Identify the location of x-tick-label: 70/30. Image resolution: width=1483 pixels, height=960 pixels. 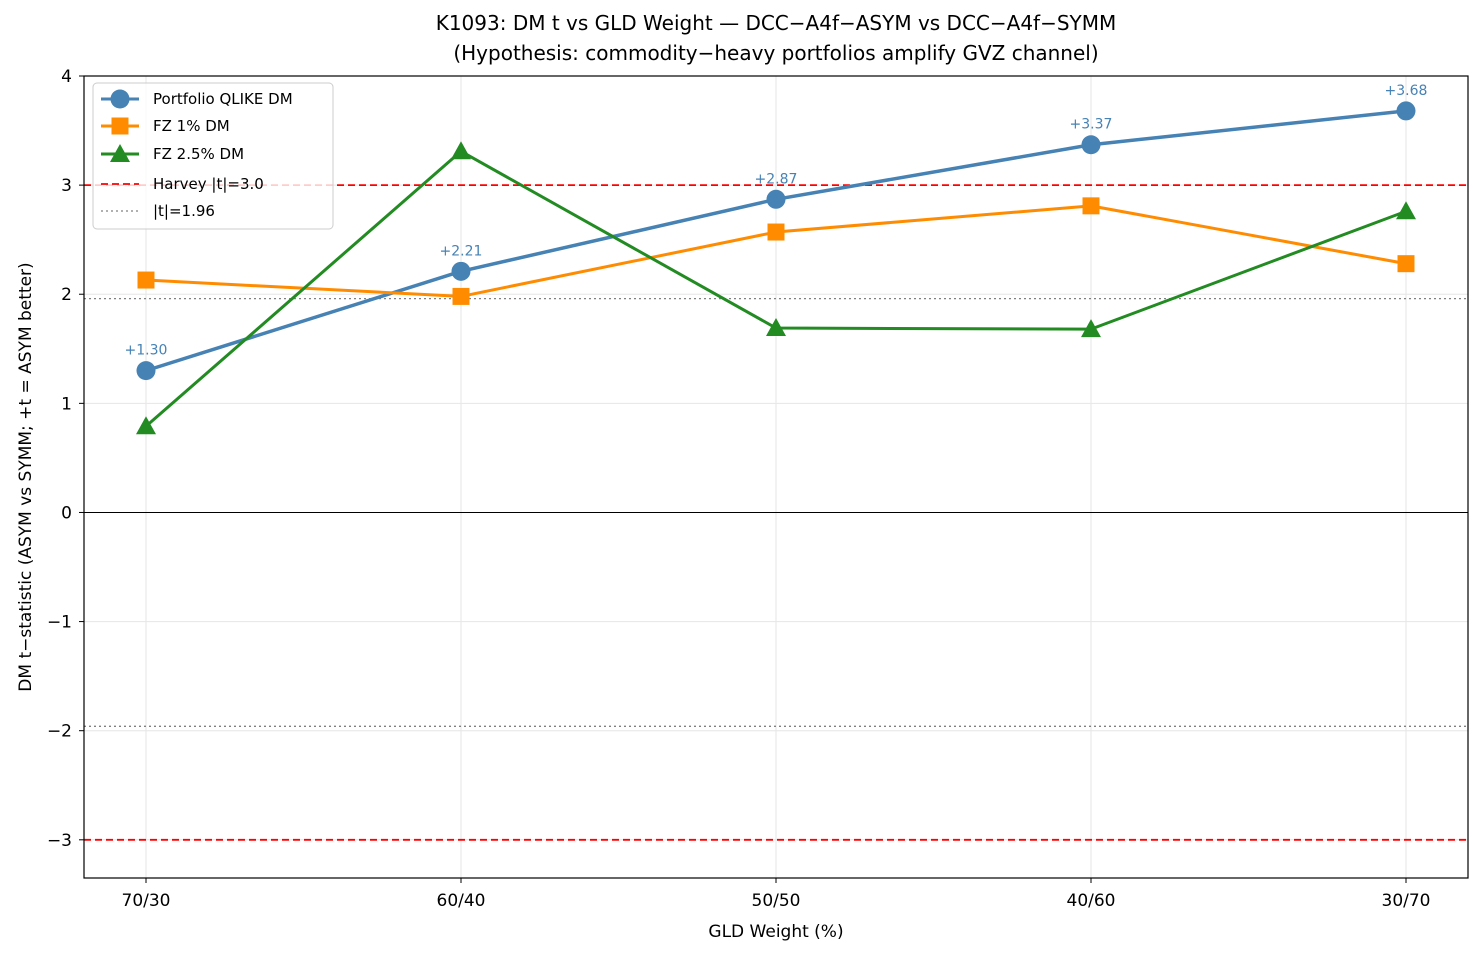
(146, 901).